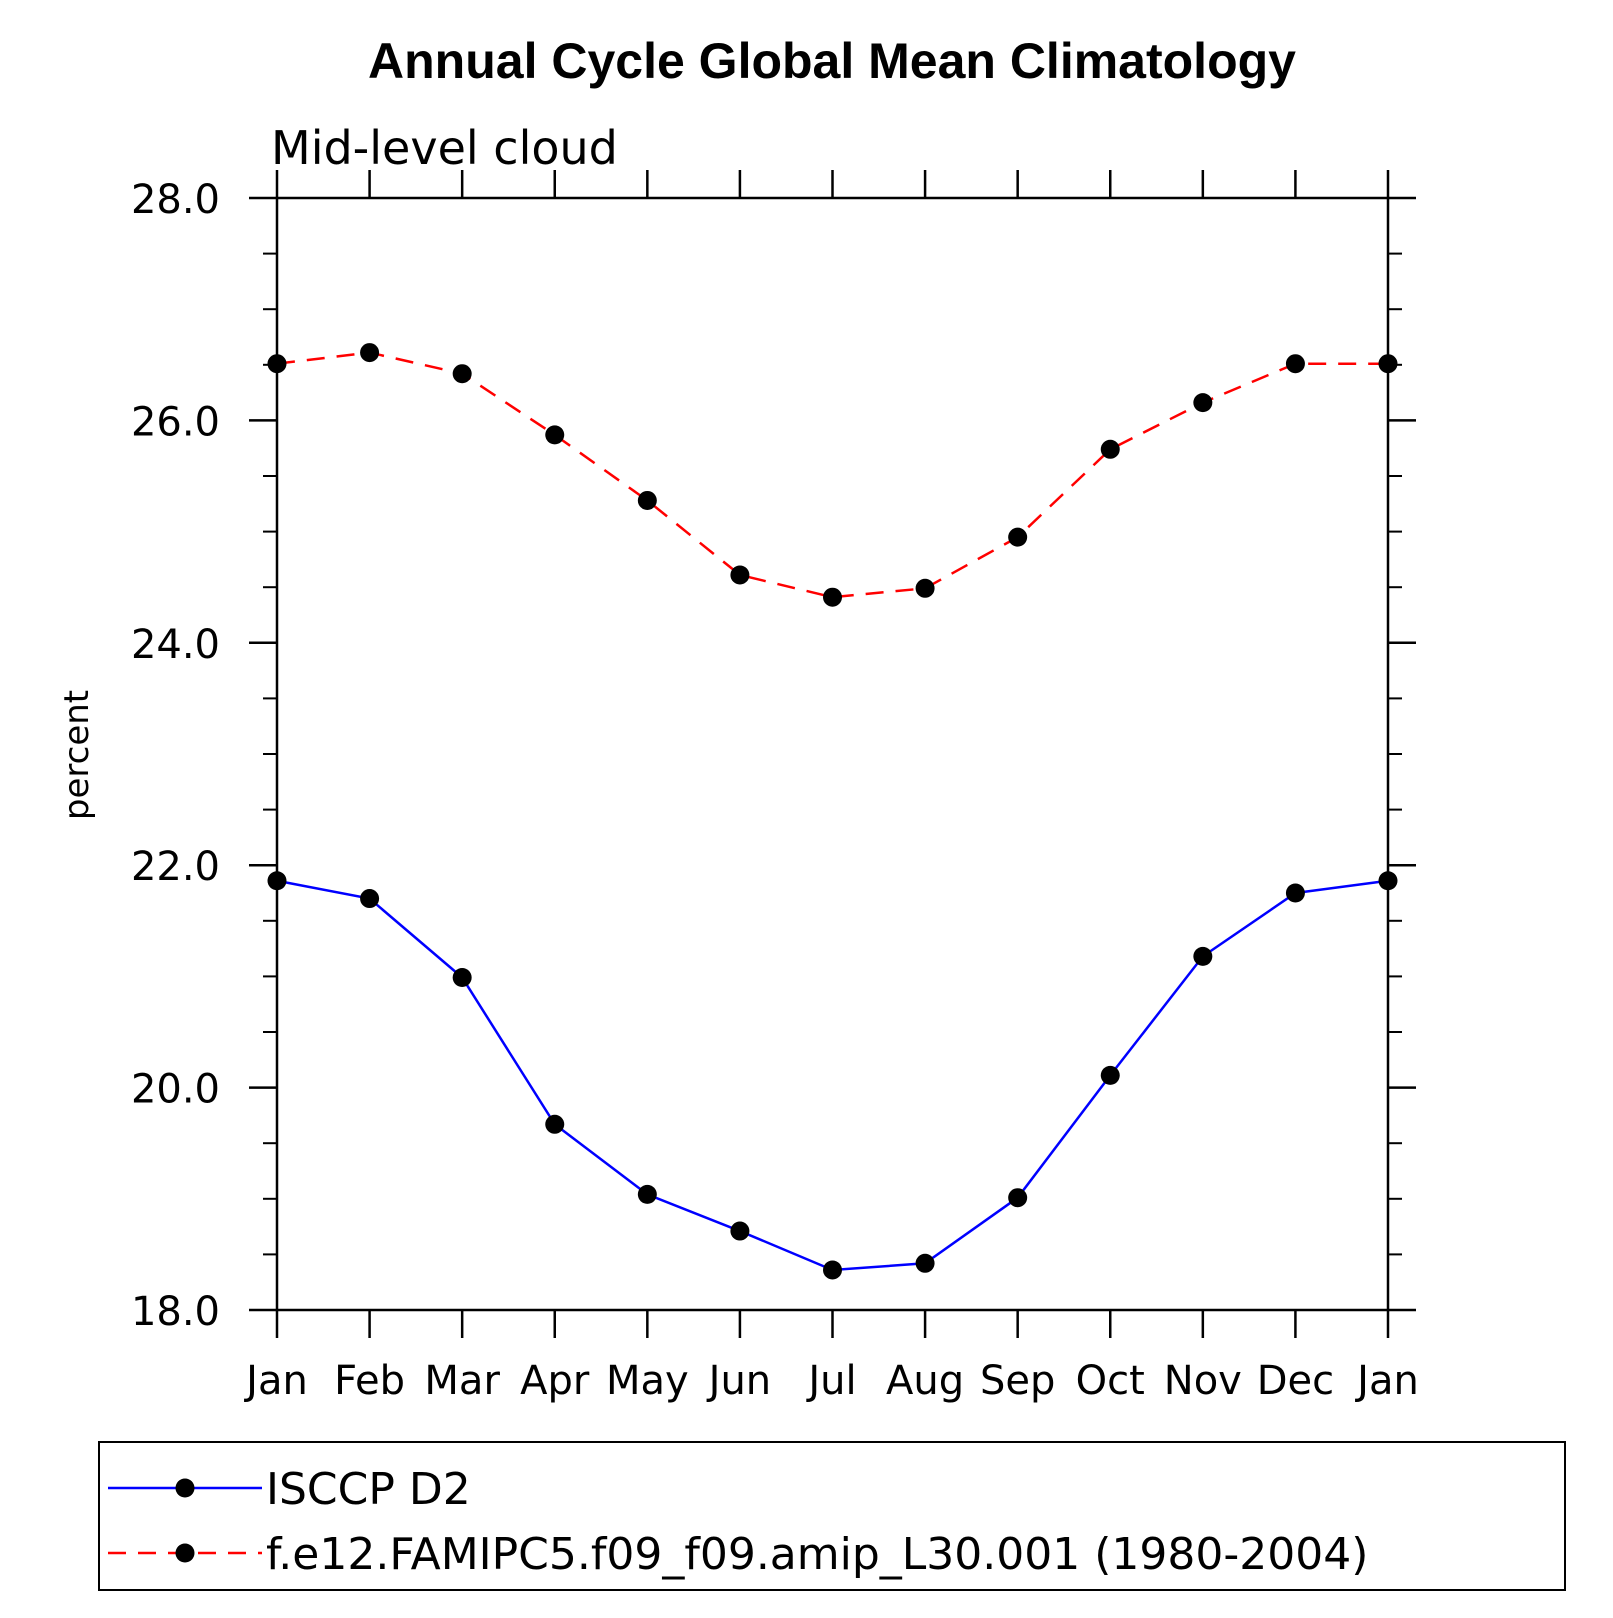 The image size is (1613, 1618). I want to click on x-tick-label: Sep, so click(1017, 1381).